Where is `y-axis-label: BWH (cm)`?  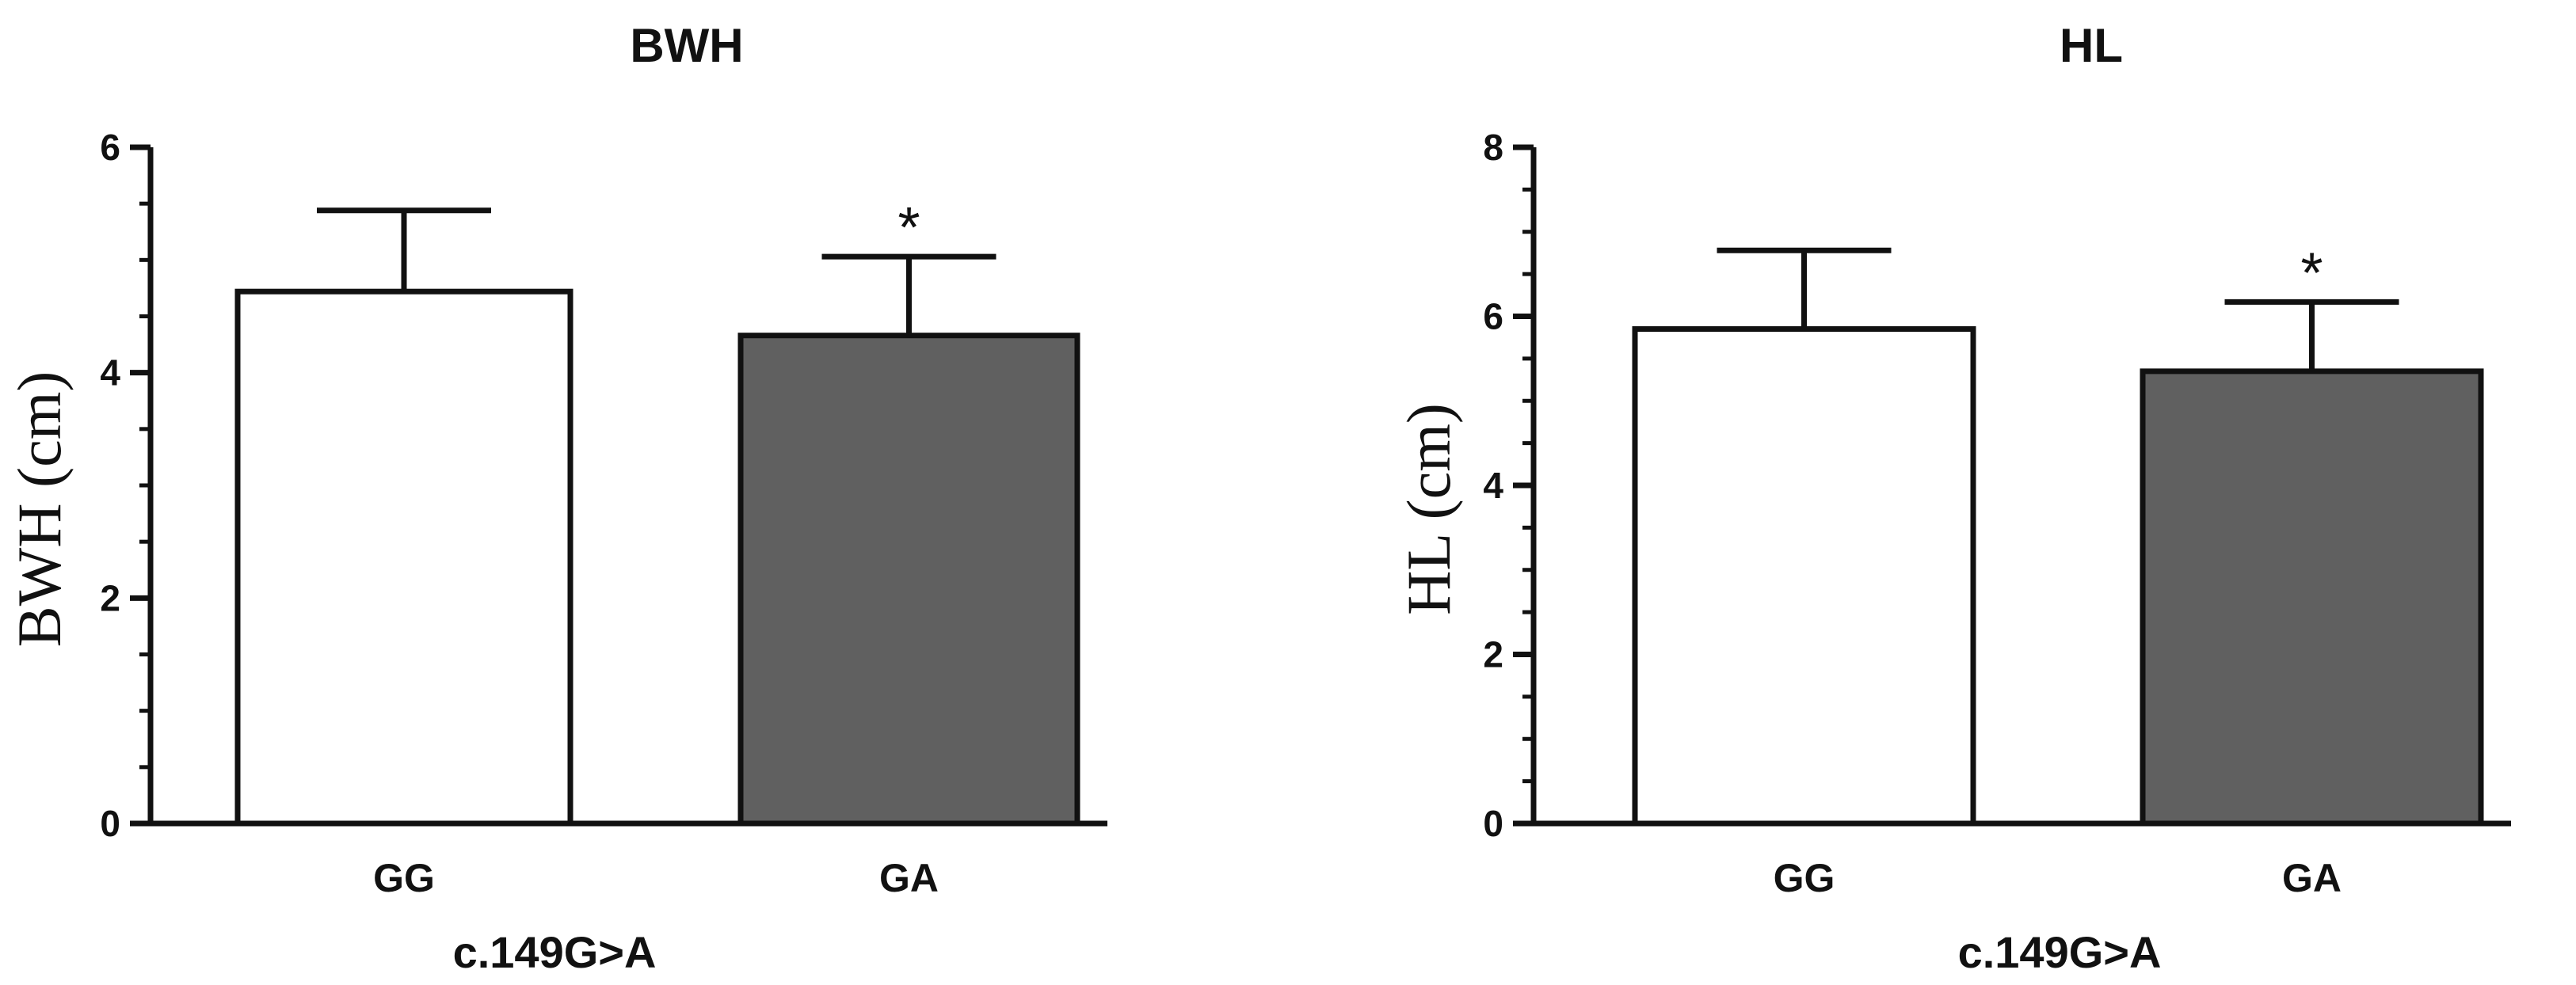 y-axis-label: BWH (cm) is located at coordinates (39, 510).